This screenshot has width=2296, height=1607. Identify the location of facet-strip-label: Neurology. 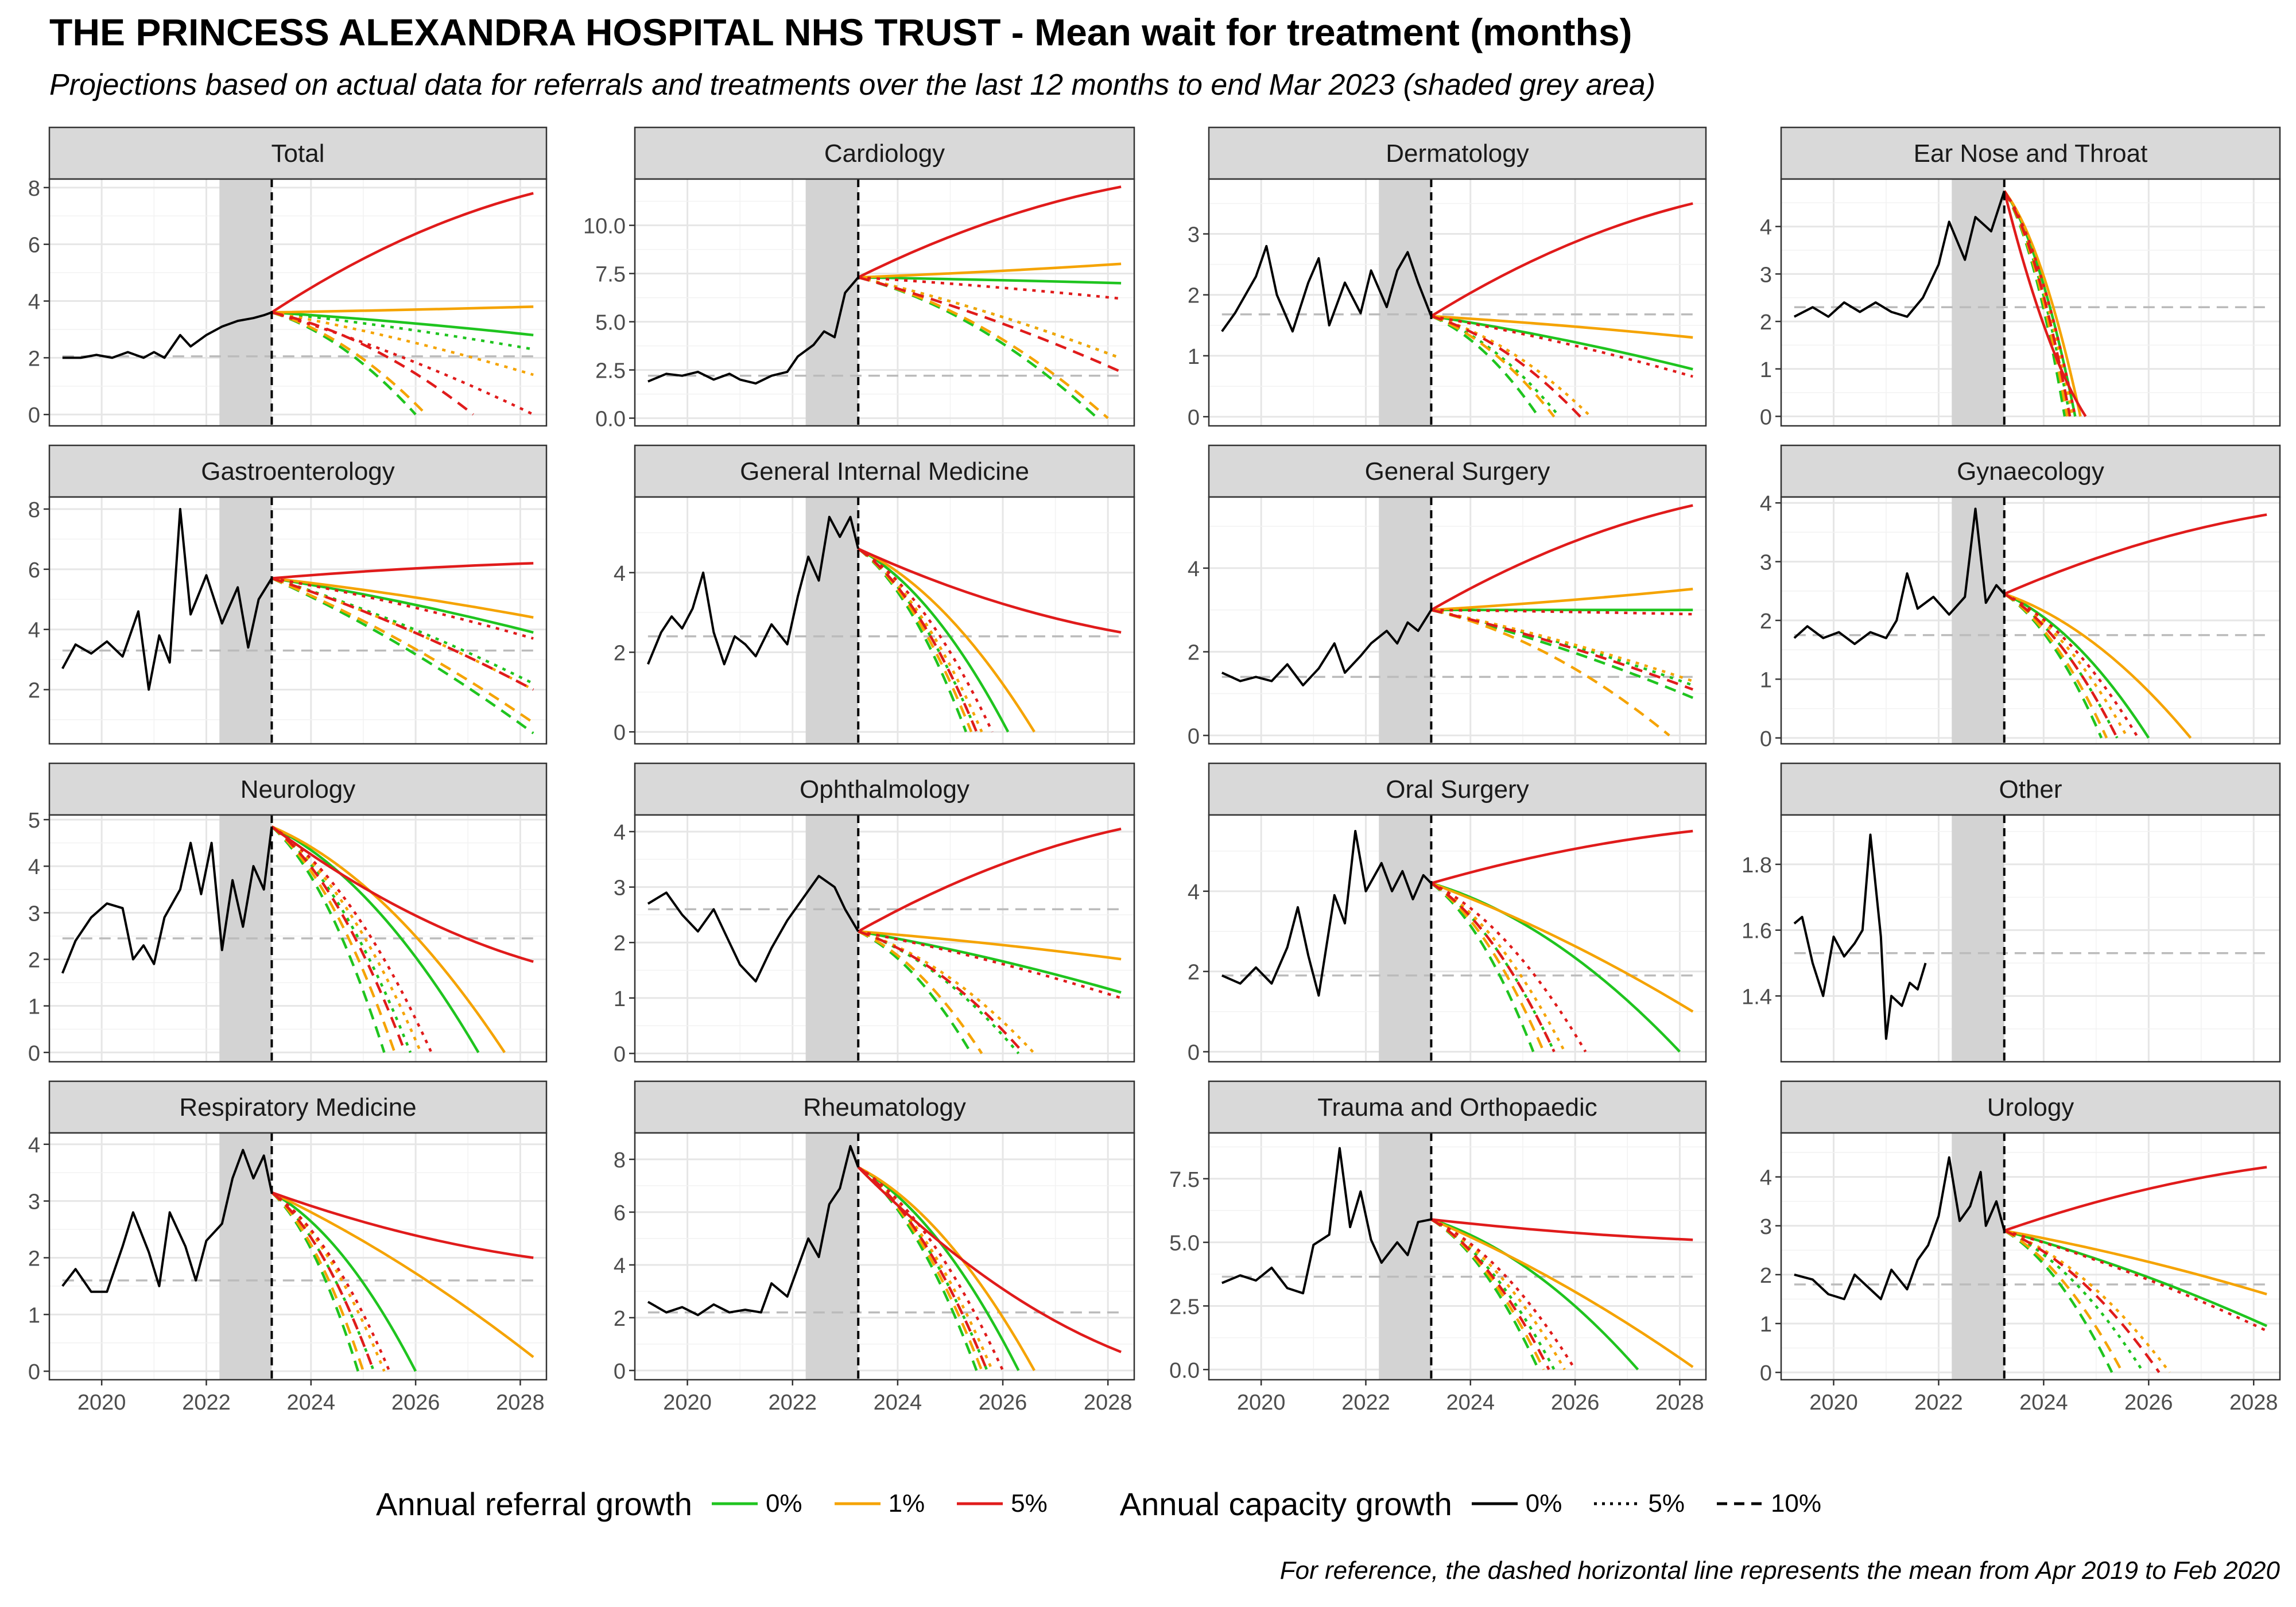
(298, 789).